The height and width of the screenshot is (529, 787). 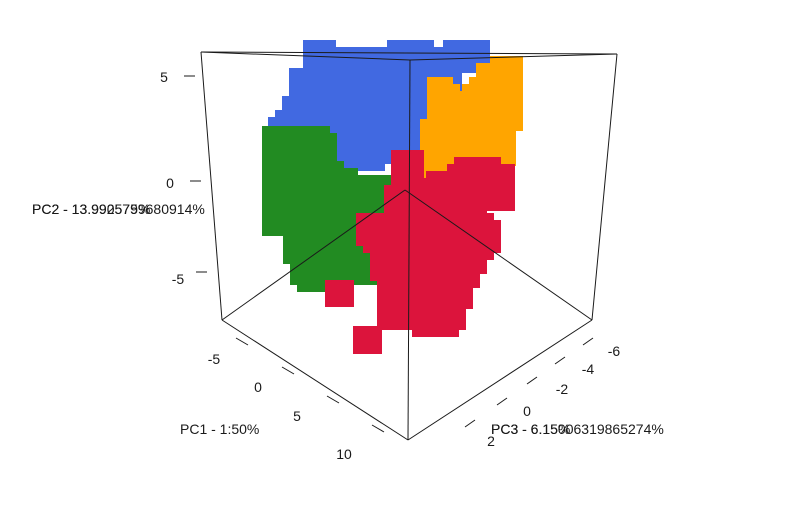 What do you see at coordinates (258, 387) in the screenshot?
I see `pc1-tick-label: 0` at bounding box center [258, 387].